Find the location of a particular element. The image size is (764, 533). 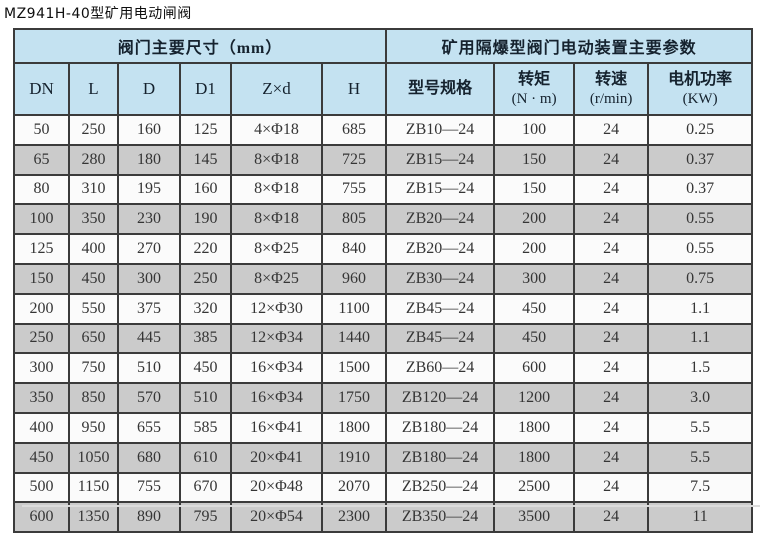

table-cell: 450 is located at coordinates (534, 308).